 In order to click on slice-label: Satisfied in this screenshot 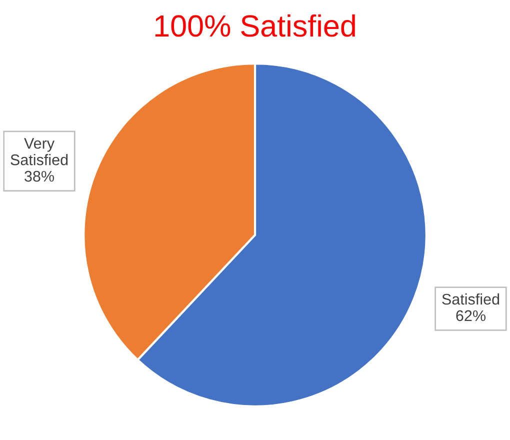, I will do `click(471, 299)`.